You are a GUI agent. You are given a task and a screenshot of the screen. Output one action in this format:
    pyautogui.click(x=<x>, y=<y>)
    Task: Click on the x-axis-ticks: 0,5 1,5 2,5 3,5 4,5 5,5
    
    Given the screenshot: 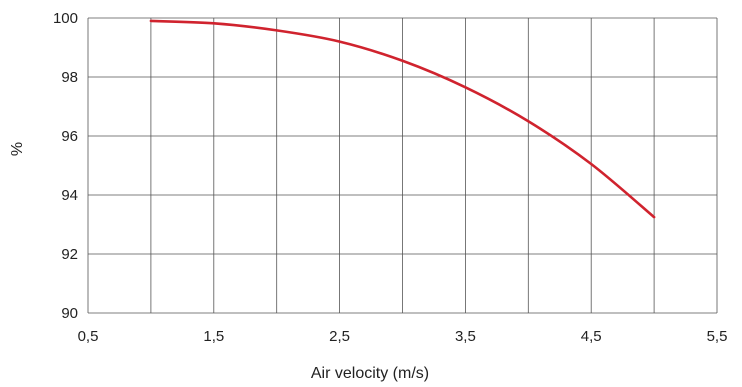 What is the action you would take?
    pyautogui.click(x=403, y=336)
    